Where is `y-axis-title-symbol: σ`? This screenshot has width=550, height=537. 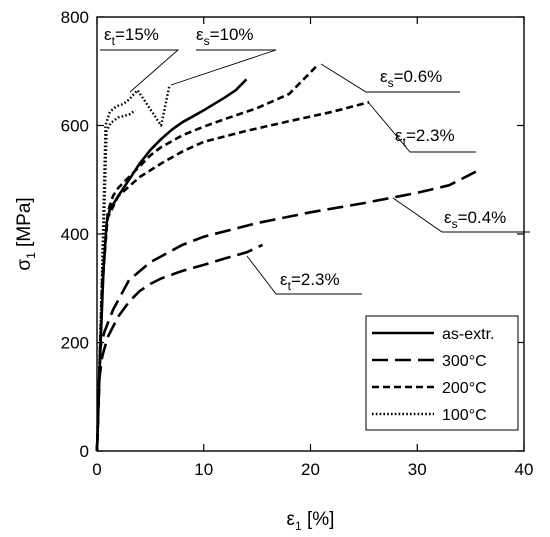 y-axis-title-symbol: σ is located at coordinates (24, 265).